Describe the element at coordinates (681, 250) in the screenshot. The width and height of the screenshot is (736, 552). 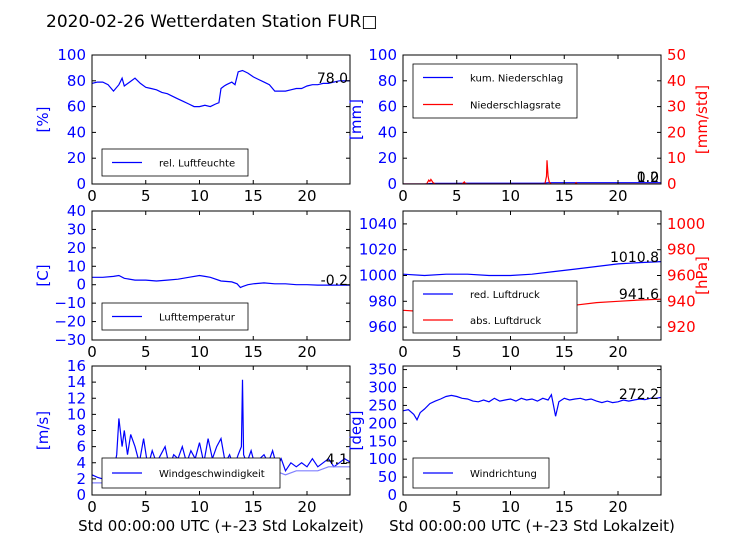
I see `y-tick-label-right: 980` at that location.